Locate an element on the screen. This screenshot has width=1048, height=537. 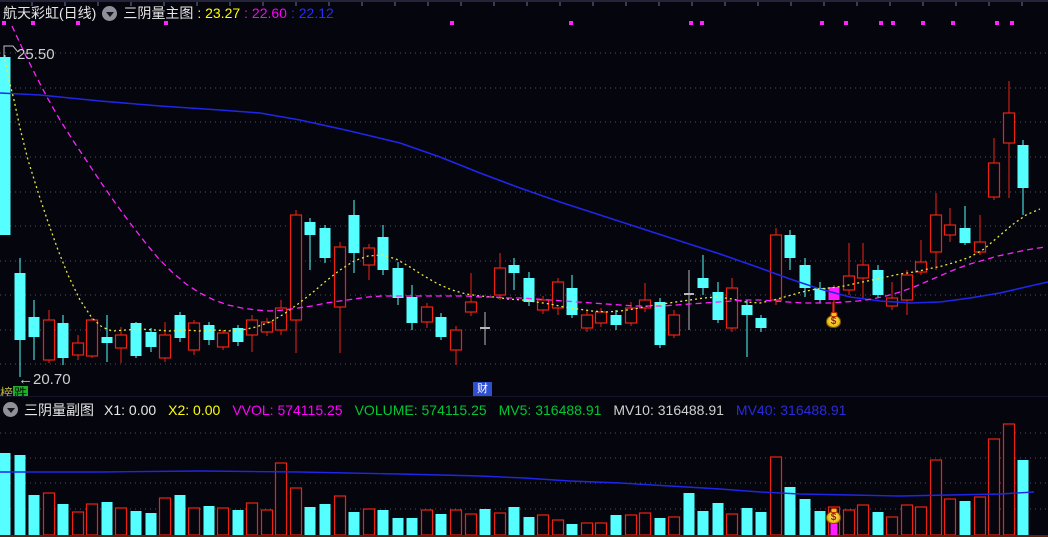
price-low-label: ←20.70 is located at coordinates (44, 379).